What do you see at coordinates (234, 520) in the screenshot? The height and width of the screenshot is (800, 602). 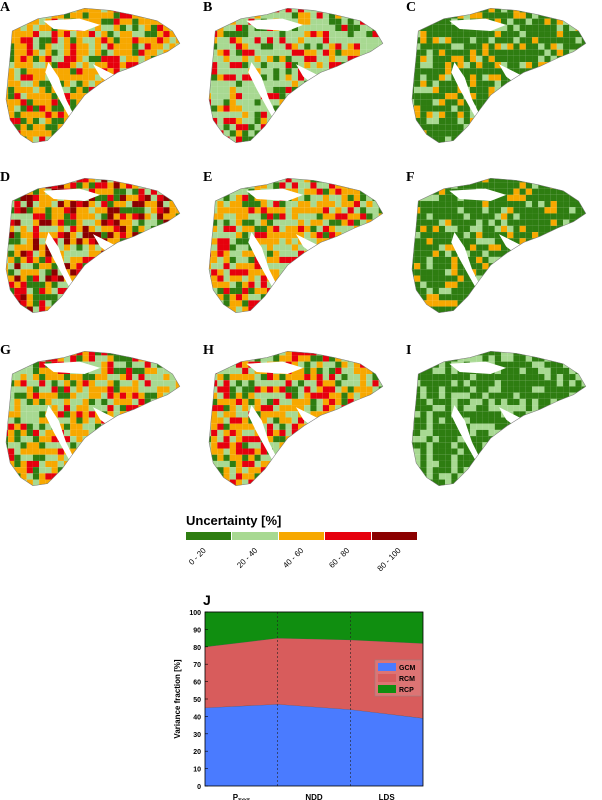 I see `legend-title: Uncertainty [%]` at bounding box center [234, 520].